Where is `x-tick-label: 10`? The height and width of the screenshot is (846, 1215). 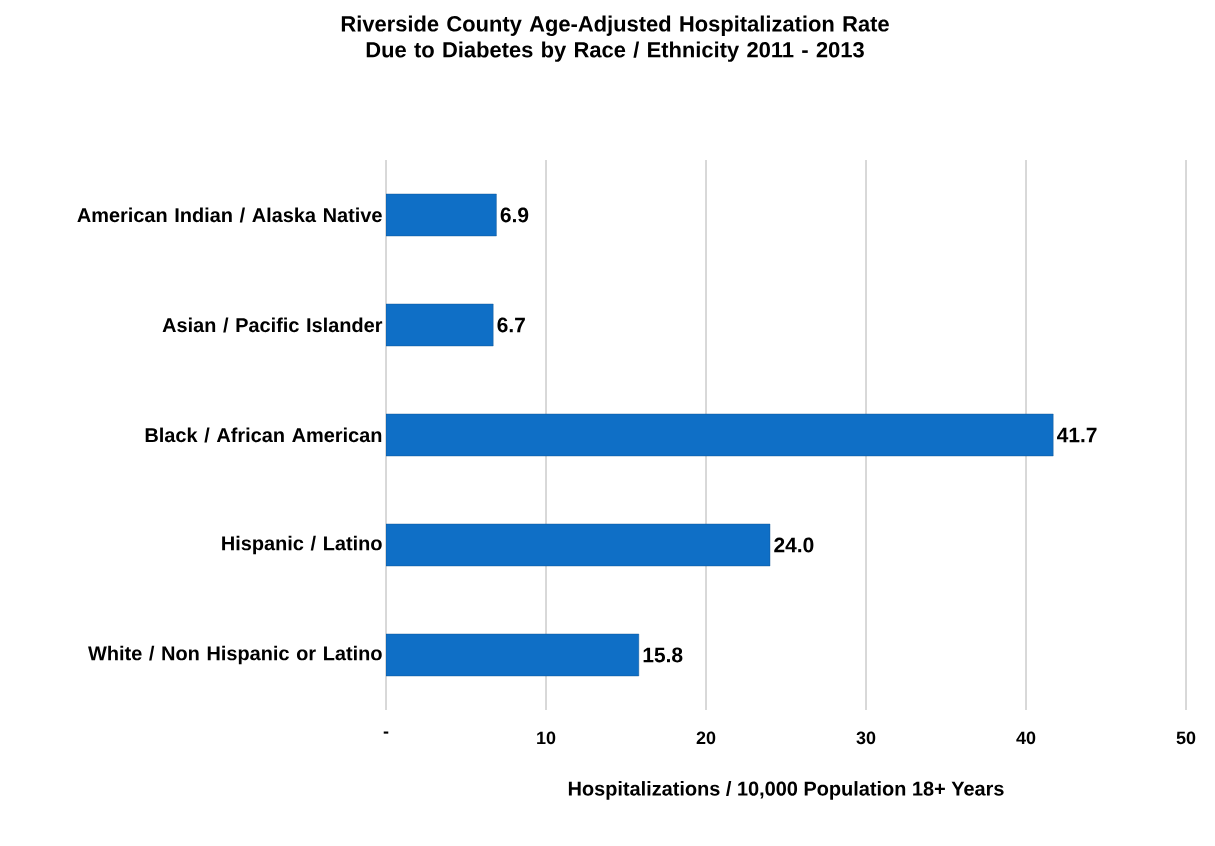 x-tick-label: 10 is located at coordinates (546, 738).